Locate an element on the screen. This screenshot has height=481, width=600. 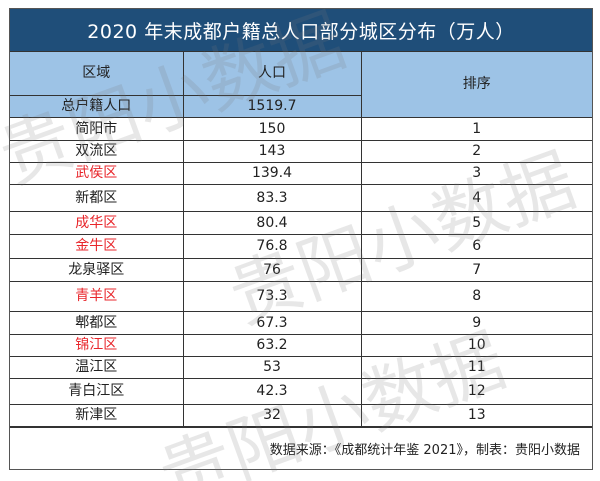
total-label: 总户籍人口 is located at coordinates (97, 106).